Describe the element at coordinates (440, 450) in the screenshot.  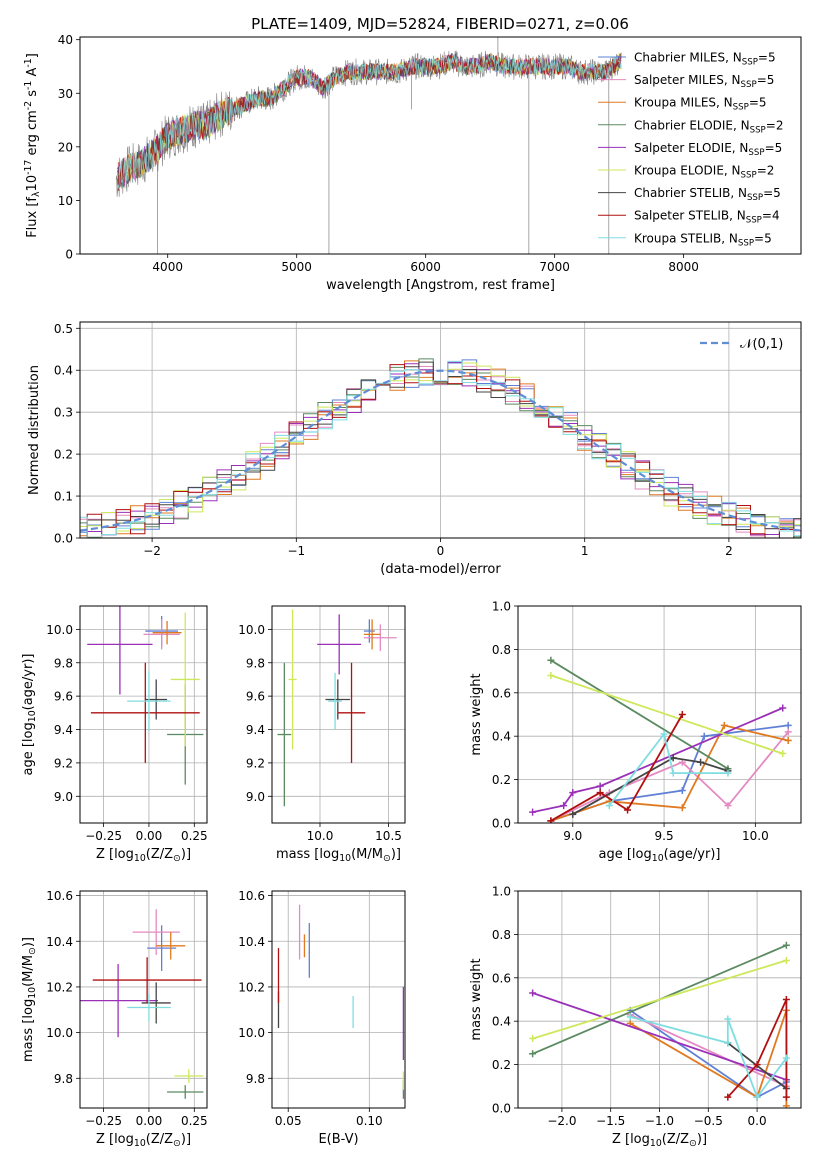
I see `gaussian-curve` at that location.